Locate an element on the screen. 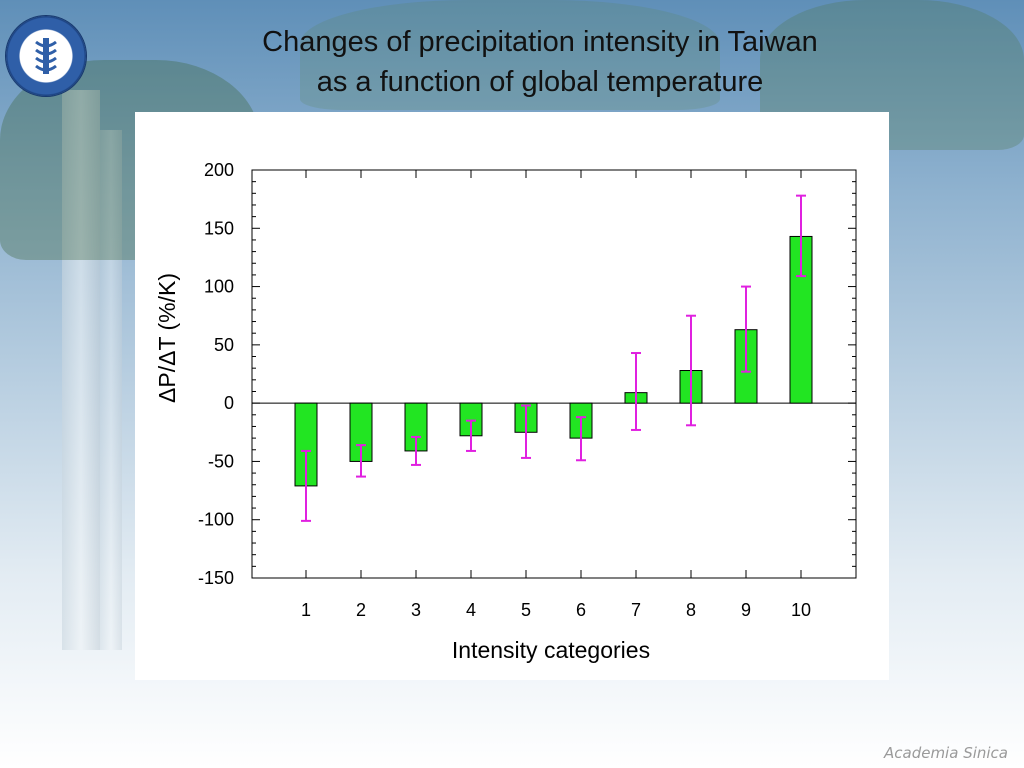 The width and height of the screenshot is (1024, 768). x-tick-label: 1 is located at coordinates (306, 610).